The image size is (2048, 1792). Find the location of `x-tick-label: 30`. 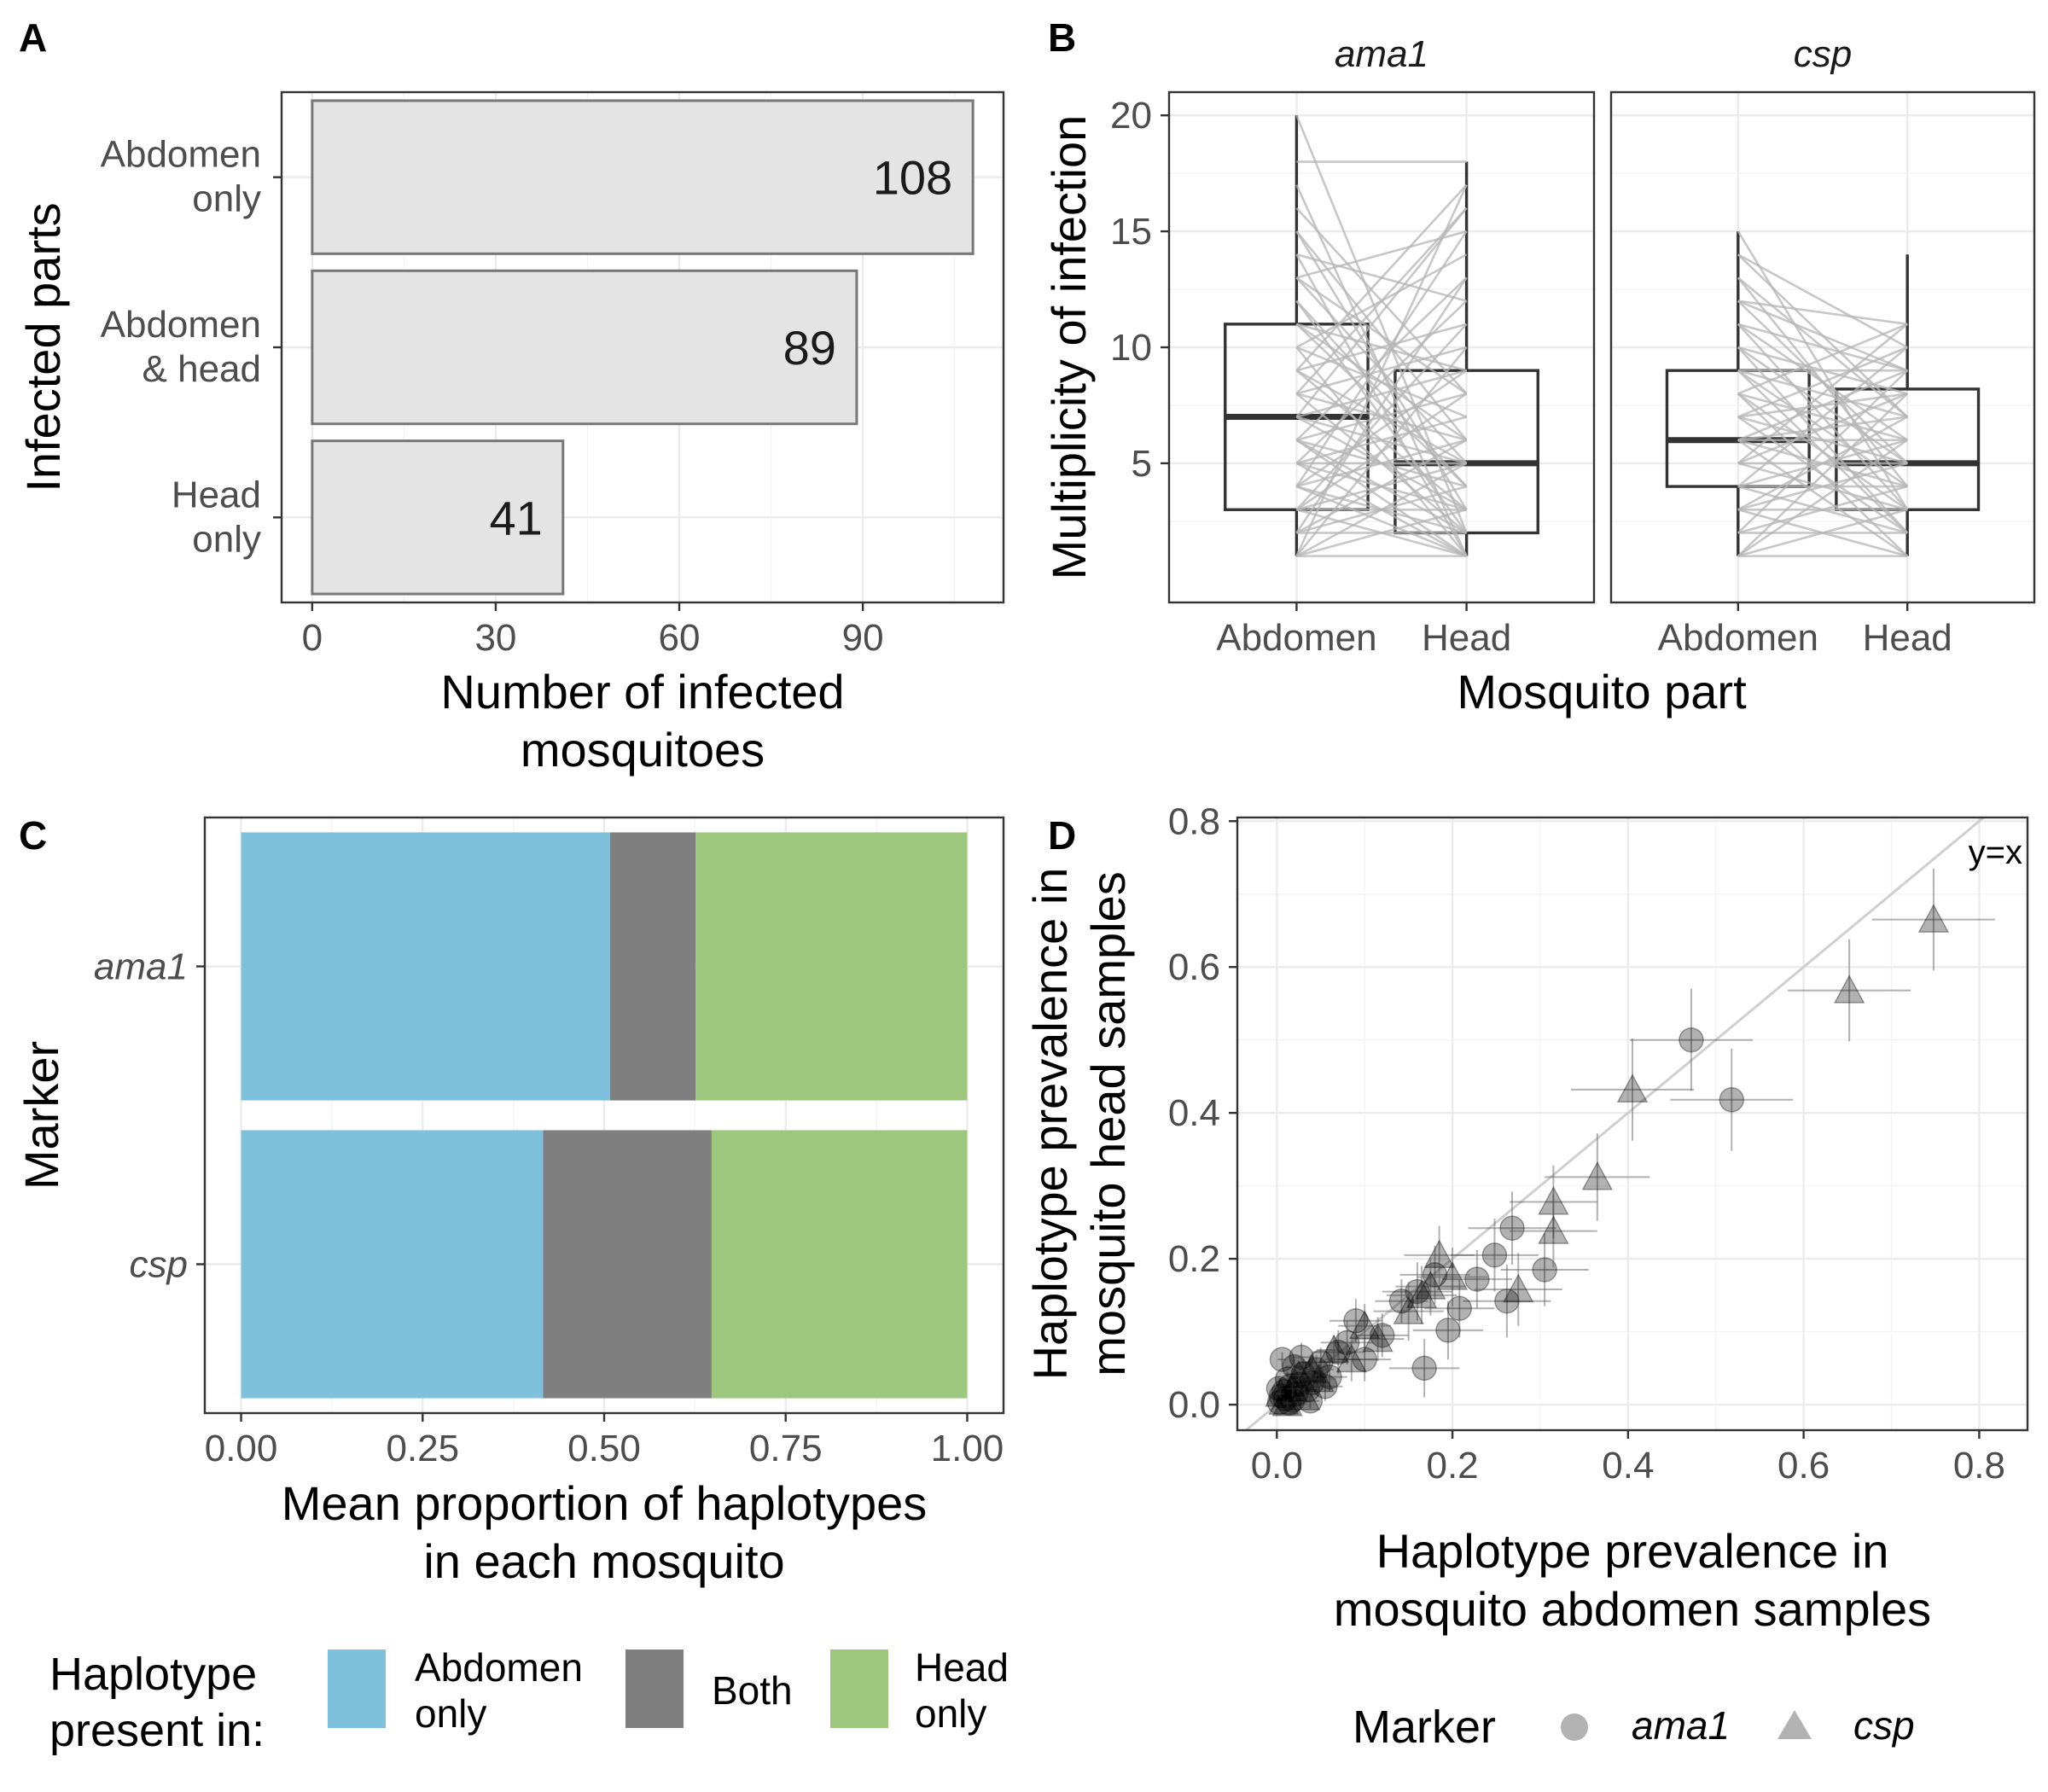

x-tick-label: 30 is located at coordinates (495, 638).